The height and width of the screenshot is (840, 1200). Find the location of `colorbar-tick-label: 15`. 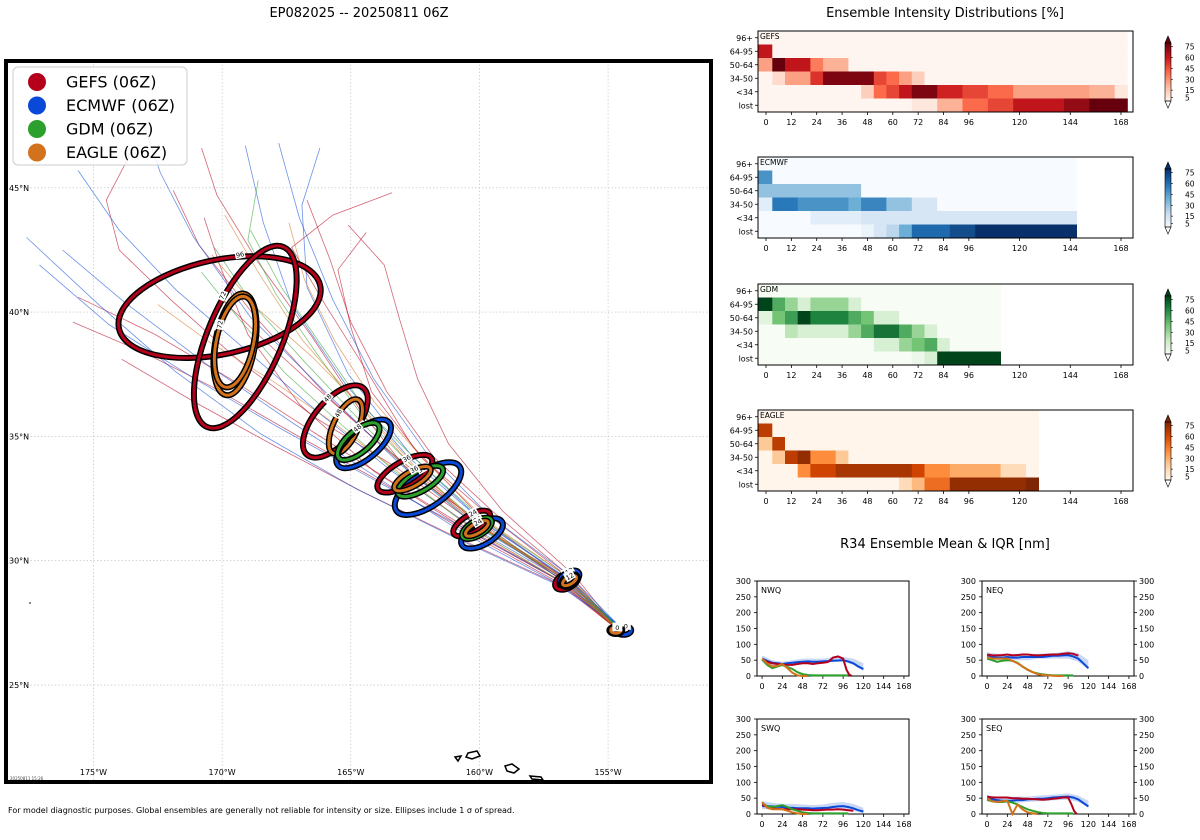

colorbar-tick-label: 15 is located at coordinates (1190, 469).